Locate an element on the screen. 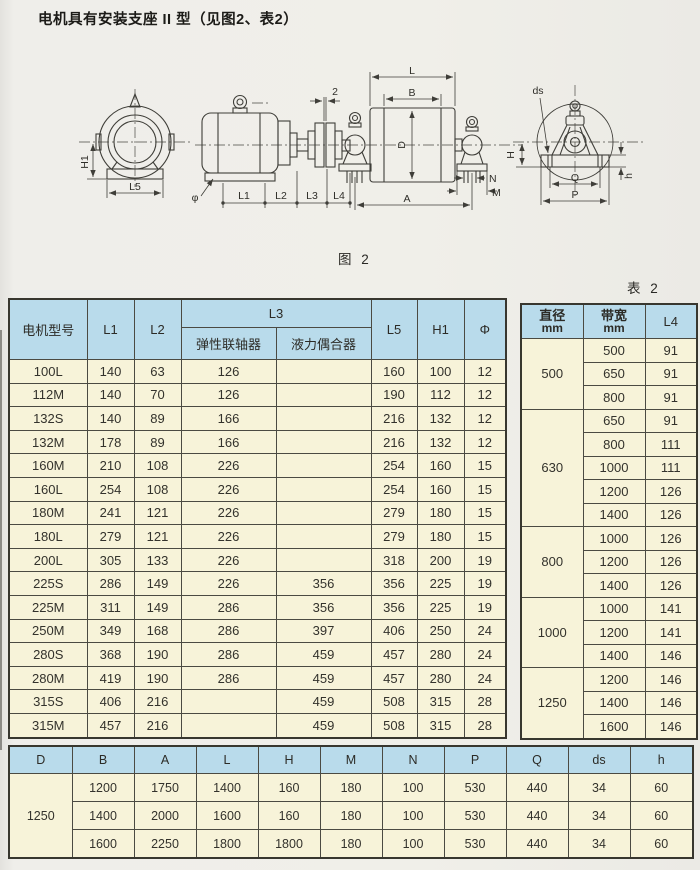 This screenshot has width=700, height=870. value-cell: 356 is located at coordinates (394, 607).